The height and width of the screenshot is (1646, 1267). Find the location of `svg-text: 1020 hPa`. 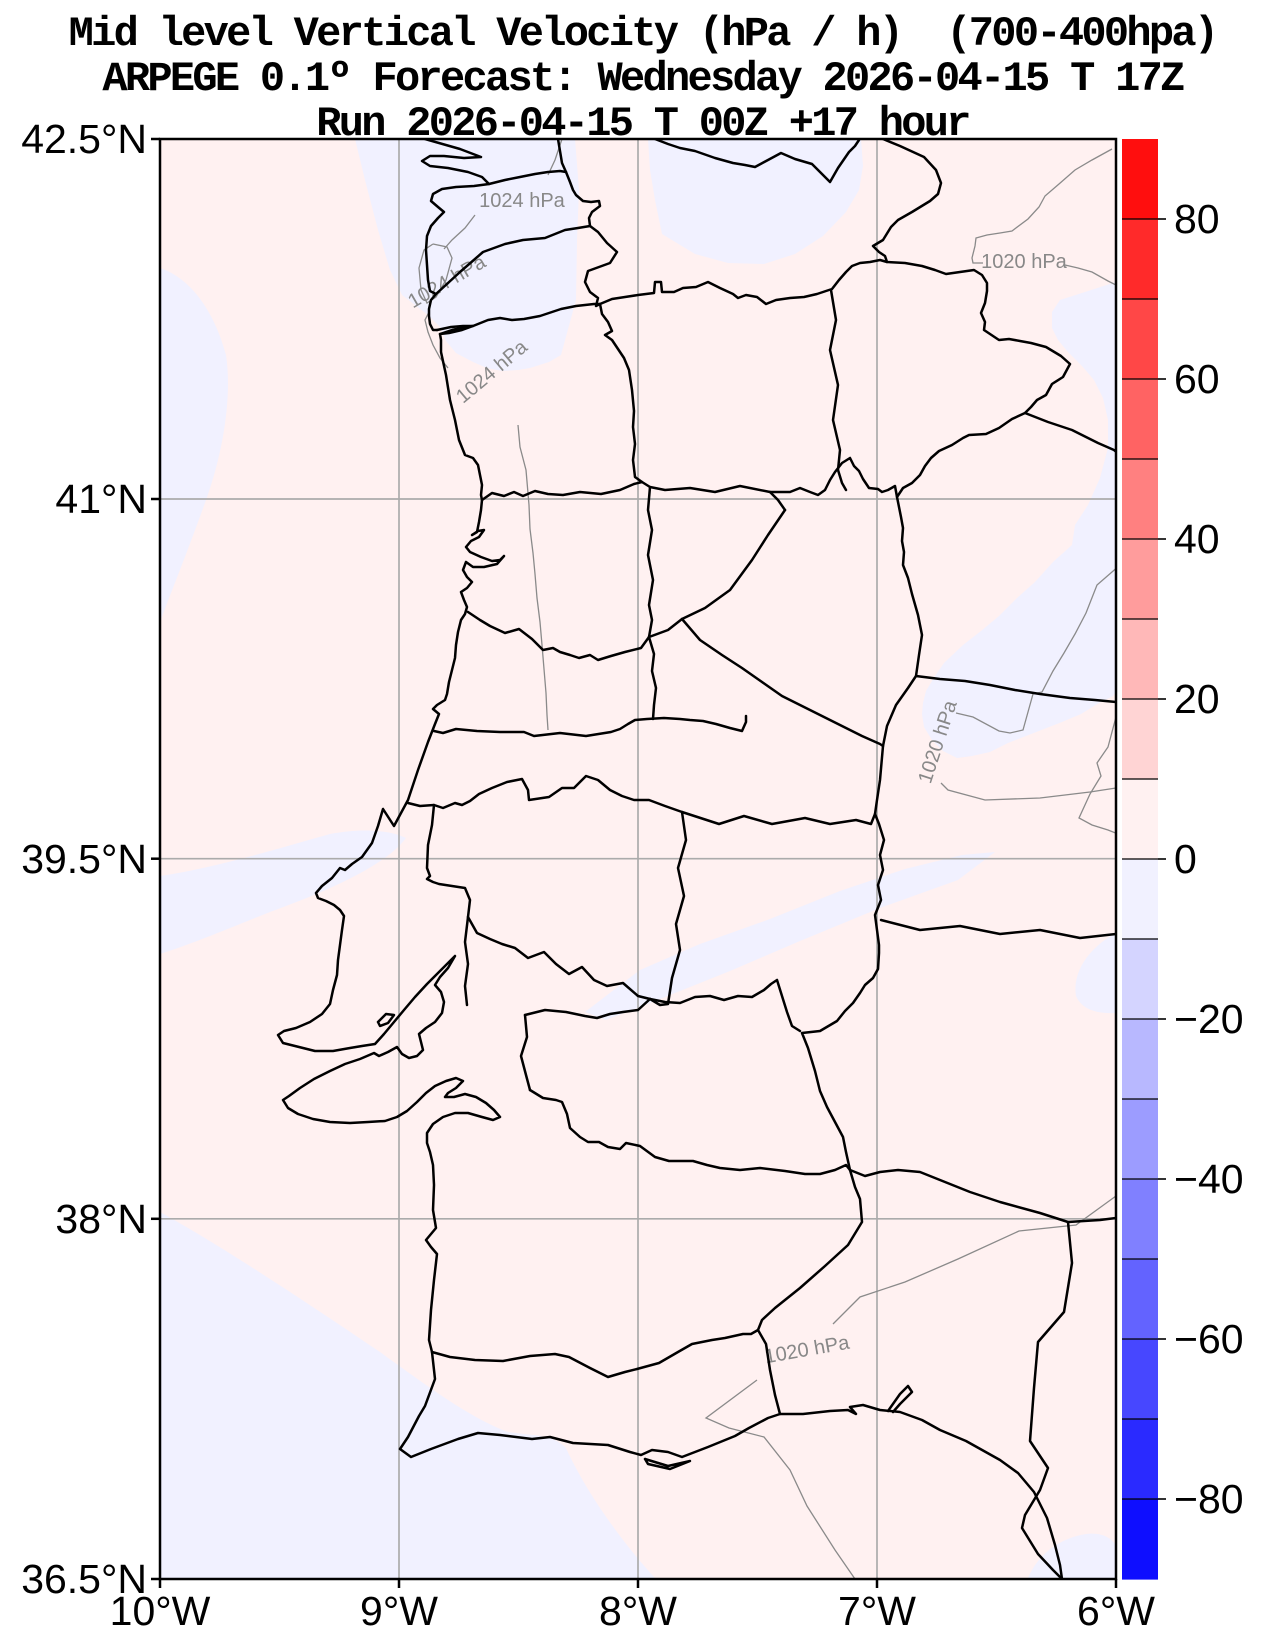

svg-text: 1020 hPa is located at coordinates (1024, 262).